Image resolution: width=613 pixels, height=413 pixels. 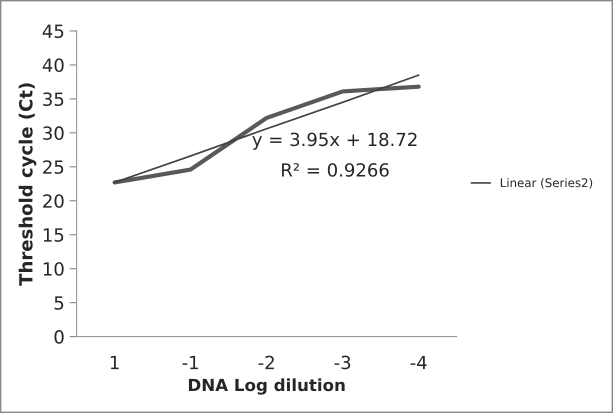 I want to click on y-tick-label: 5, so click(x=59, y=303).